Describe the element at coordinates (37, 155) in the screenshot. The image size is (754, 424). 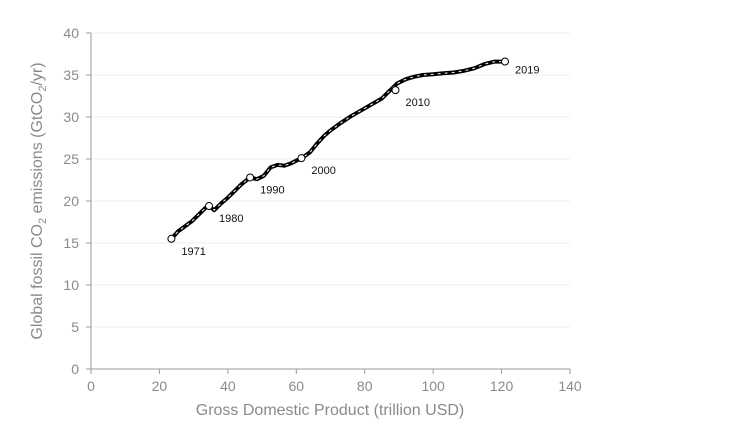
I see `y-axis-title-part: emissions (GtCO` at that location.